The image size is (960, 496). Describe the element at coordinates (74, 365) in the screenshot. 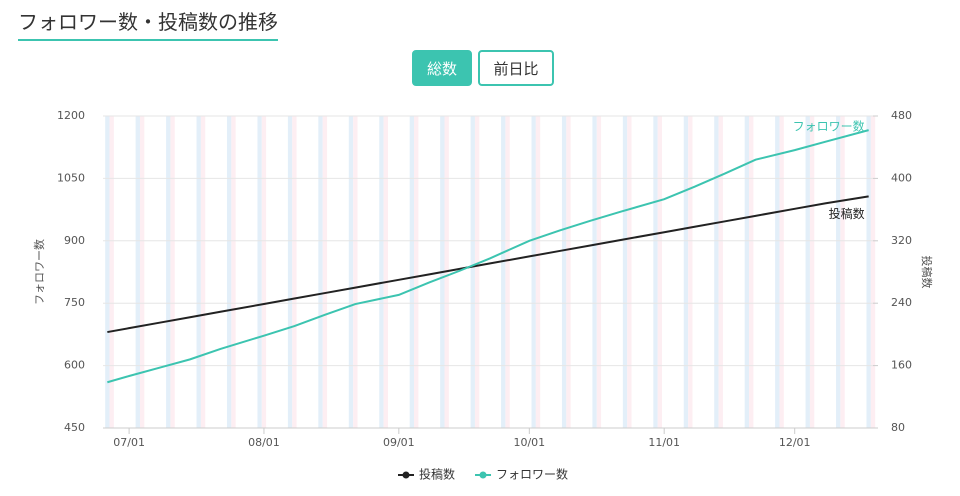

I see `y-tick-label: 600` at that location.